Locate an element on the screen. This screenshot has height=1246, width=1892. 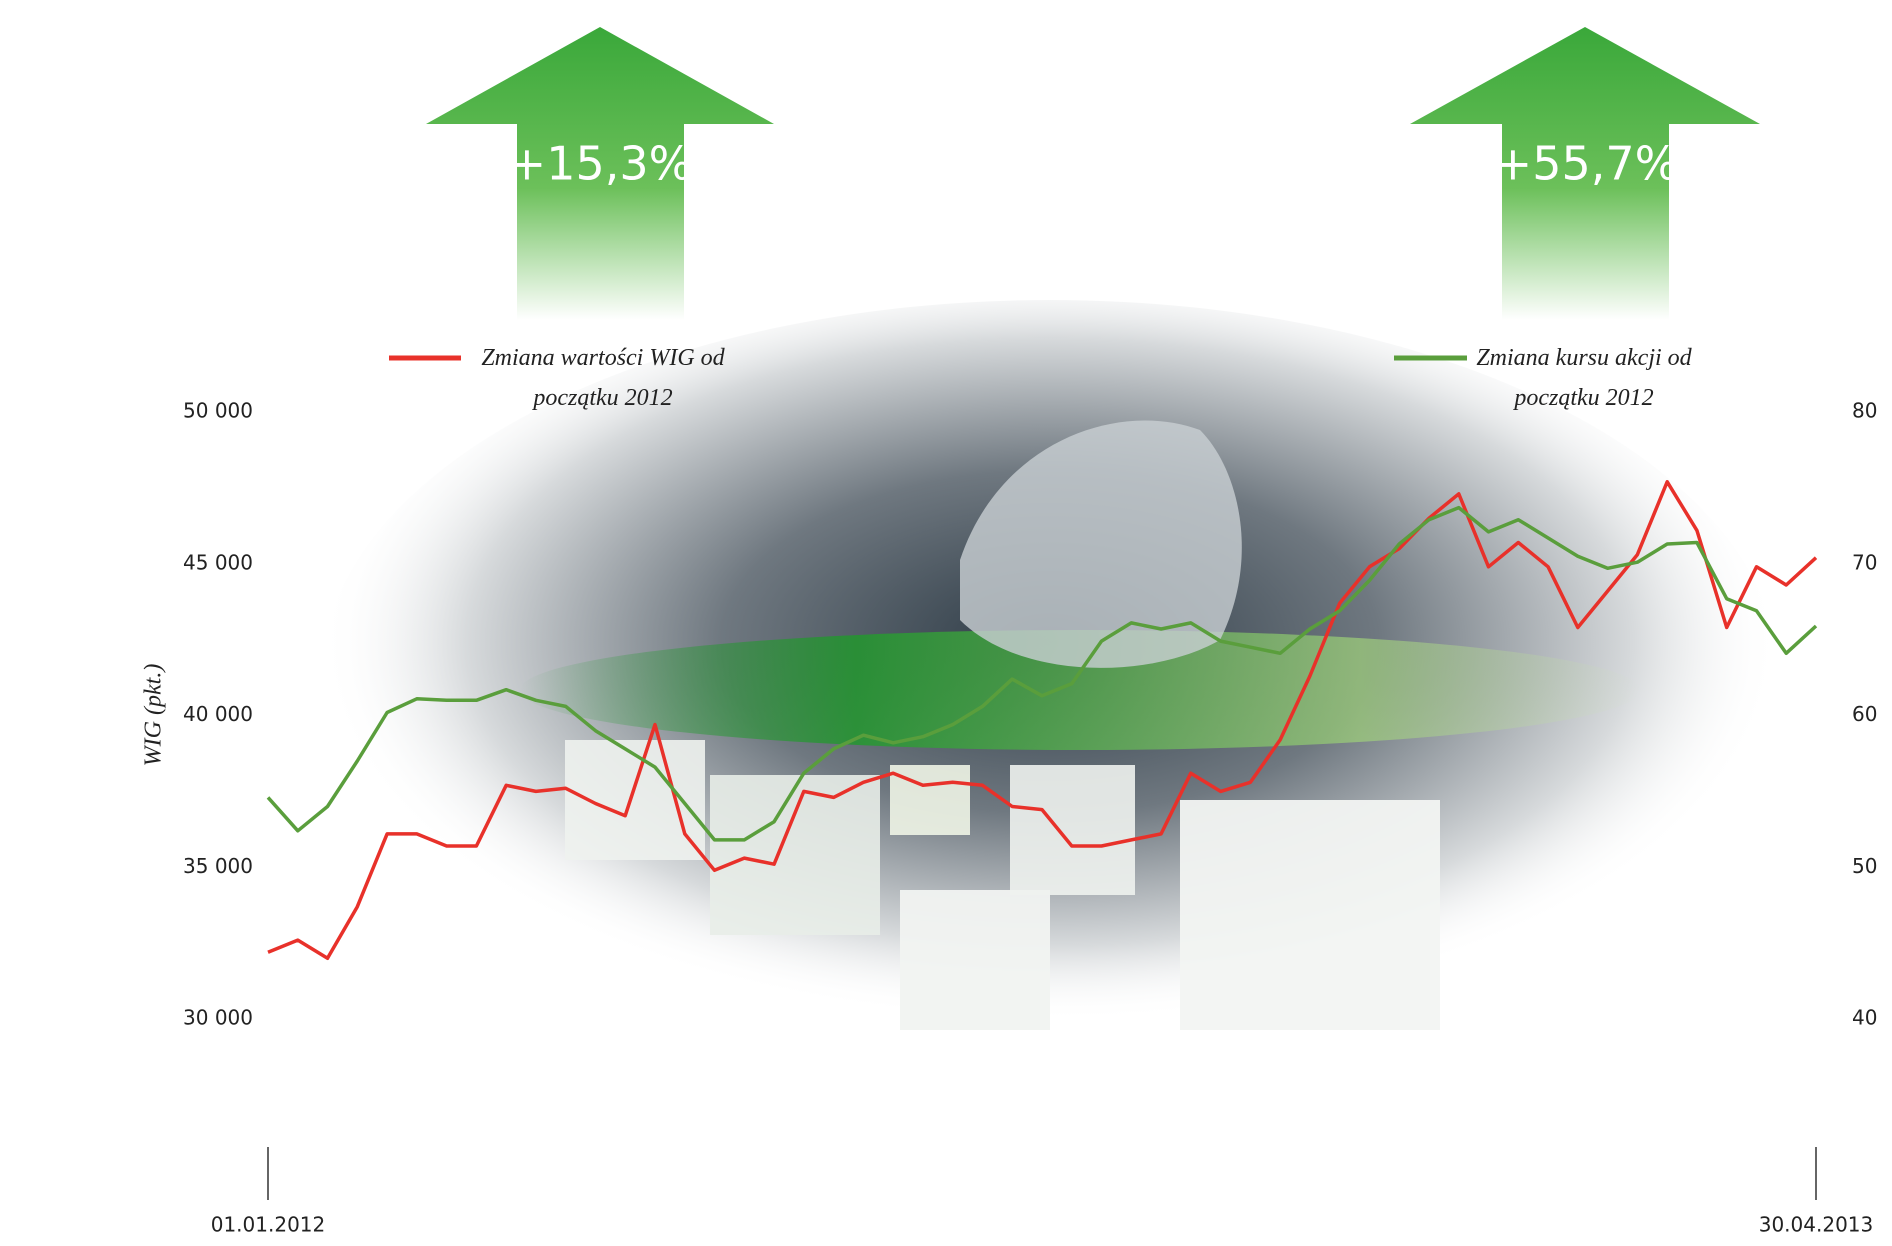
y-tick-label: 40 000 is located at coordinates (218, 714).